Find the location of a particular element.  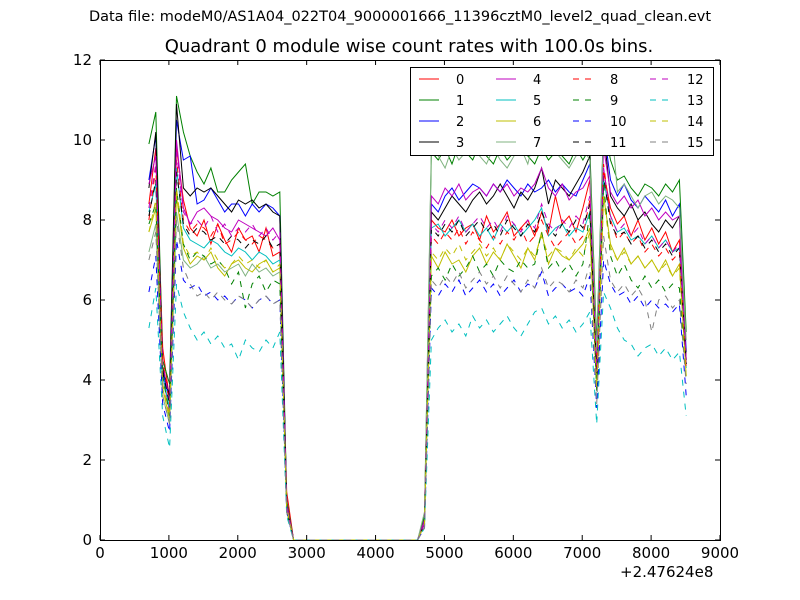

legend-label-10: 10 is located at coordinates (618, 122).